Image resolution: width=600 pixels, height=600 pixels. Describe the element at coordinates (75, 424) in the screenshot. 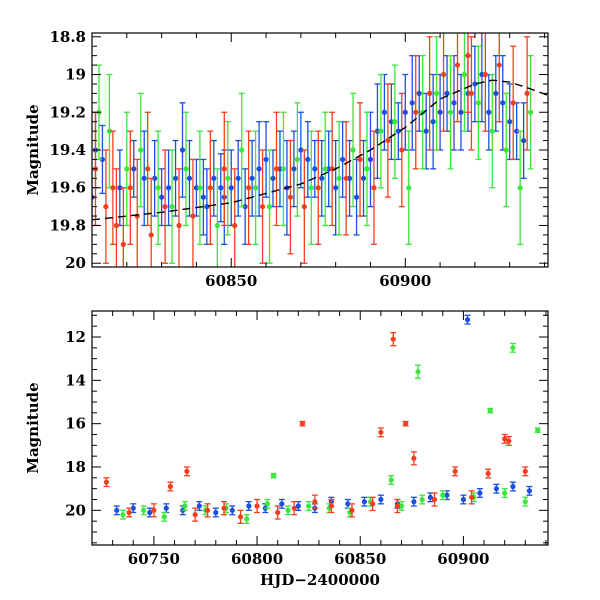

I see `y-tick-label: 16` at that location.